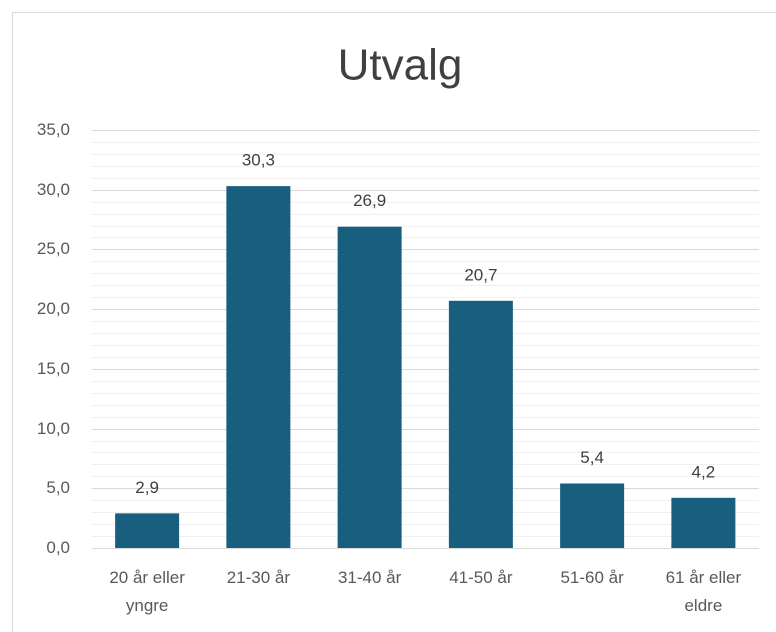 The image size is (776, 632). What do you see at coordinates (258, 160) in the screenshot?
I see `data-label: 30,3` at bounding box center [258, 160].